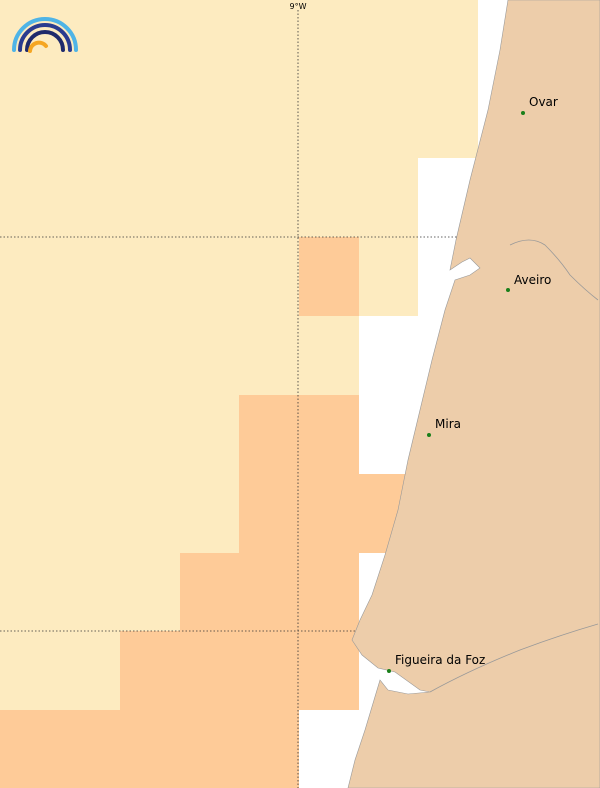 The height and width of the screenshot is (788, 600). I want to click on meridian-label: 9°W, so click(298, 6).